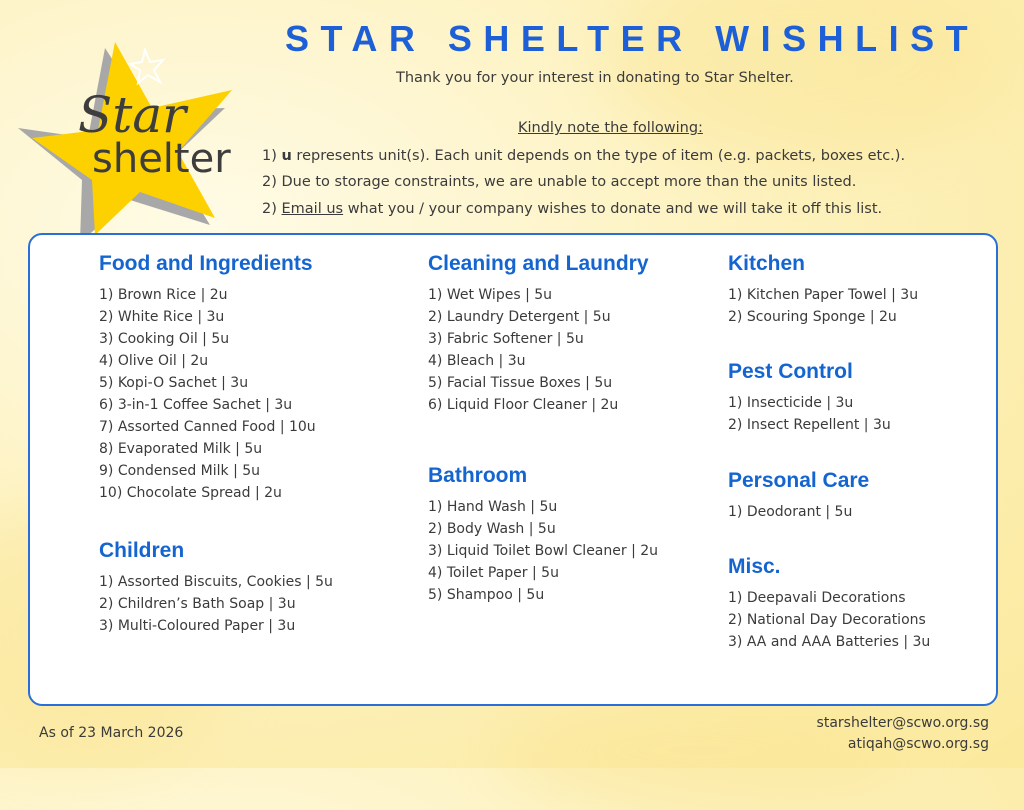  I want to click on list-item: 1) Deepavali Decorations, so click(817, 598).